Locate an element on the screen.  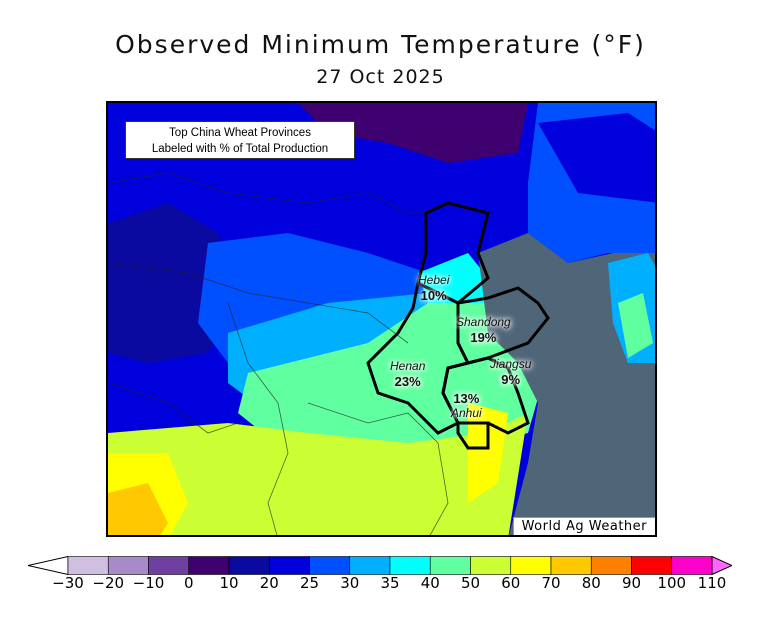
map-date: 27 Oct 2025 is located at coordinates (380, 77).